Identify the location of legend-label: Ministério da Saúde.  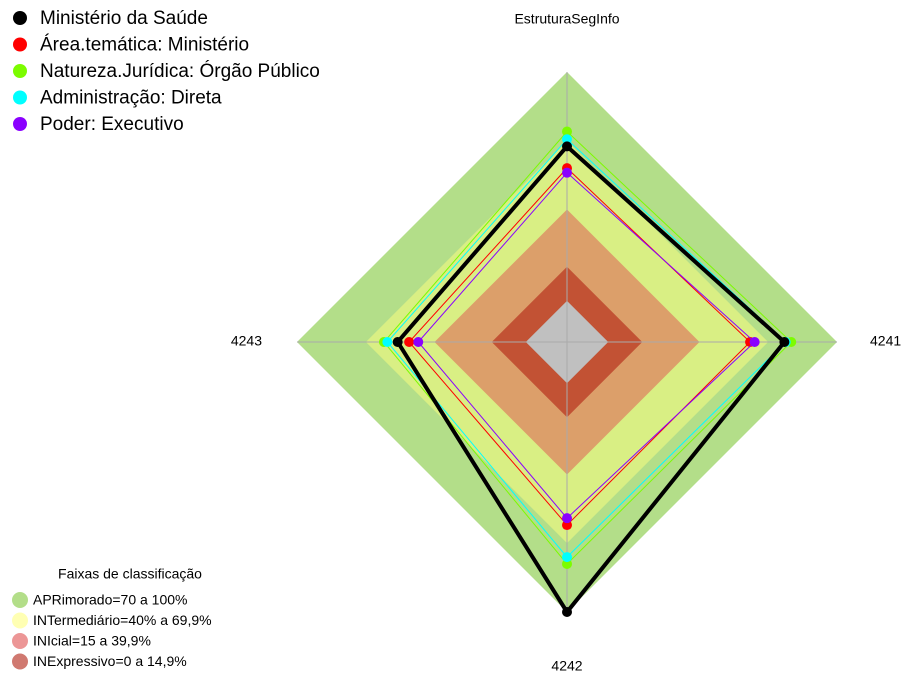
(124, 18).